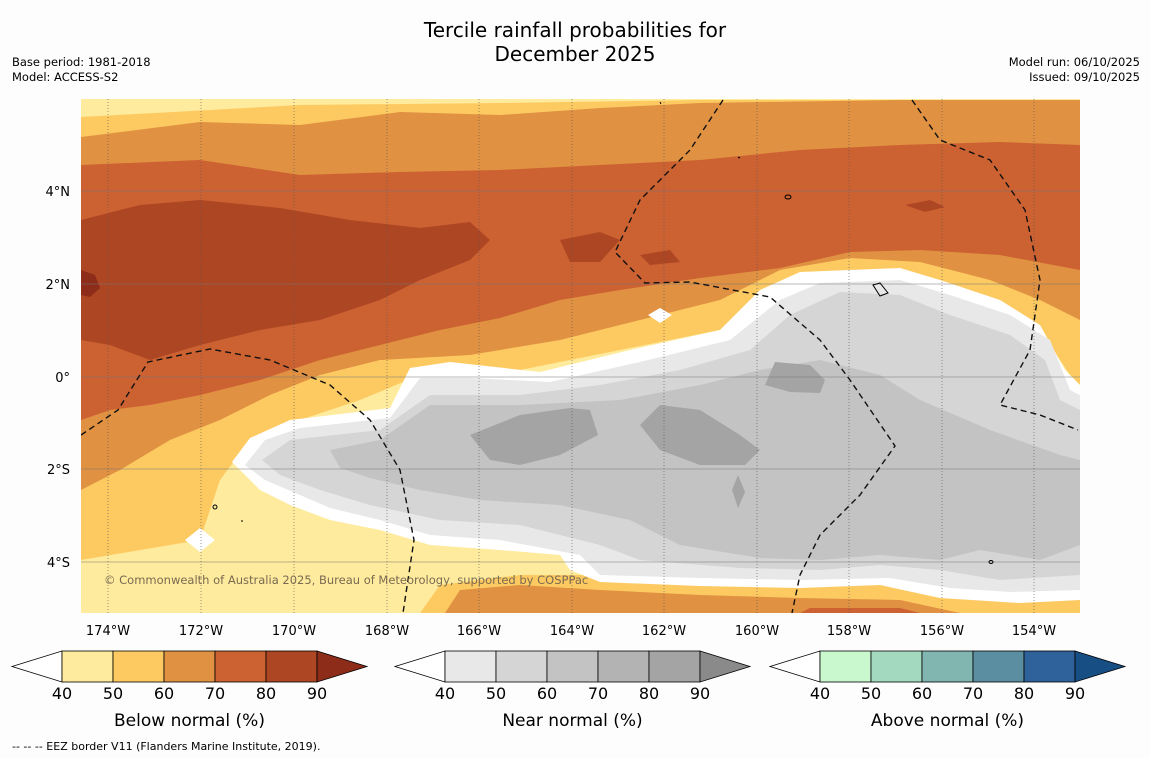 The width and height of the screenshot is (1150, 758). Describe the element at coordinates (189, 721) in the screenshot. I see `legend-title: Below normal (%)` at that location.